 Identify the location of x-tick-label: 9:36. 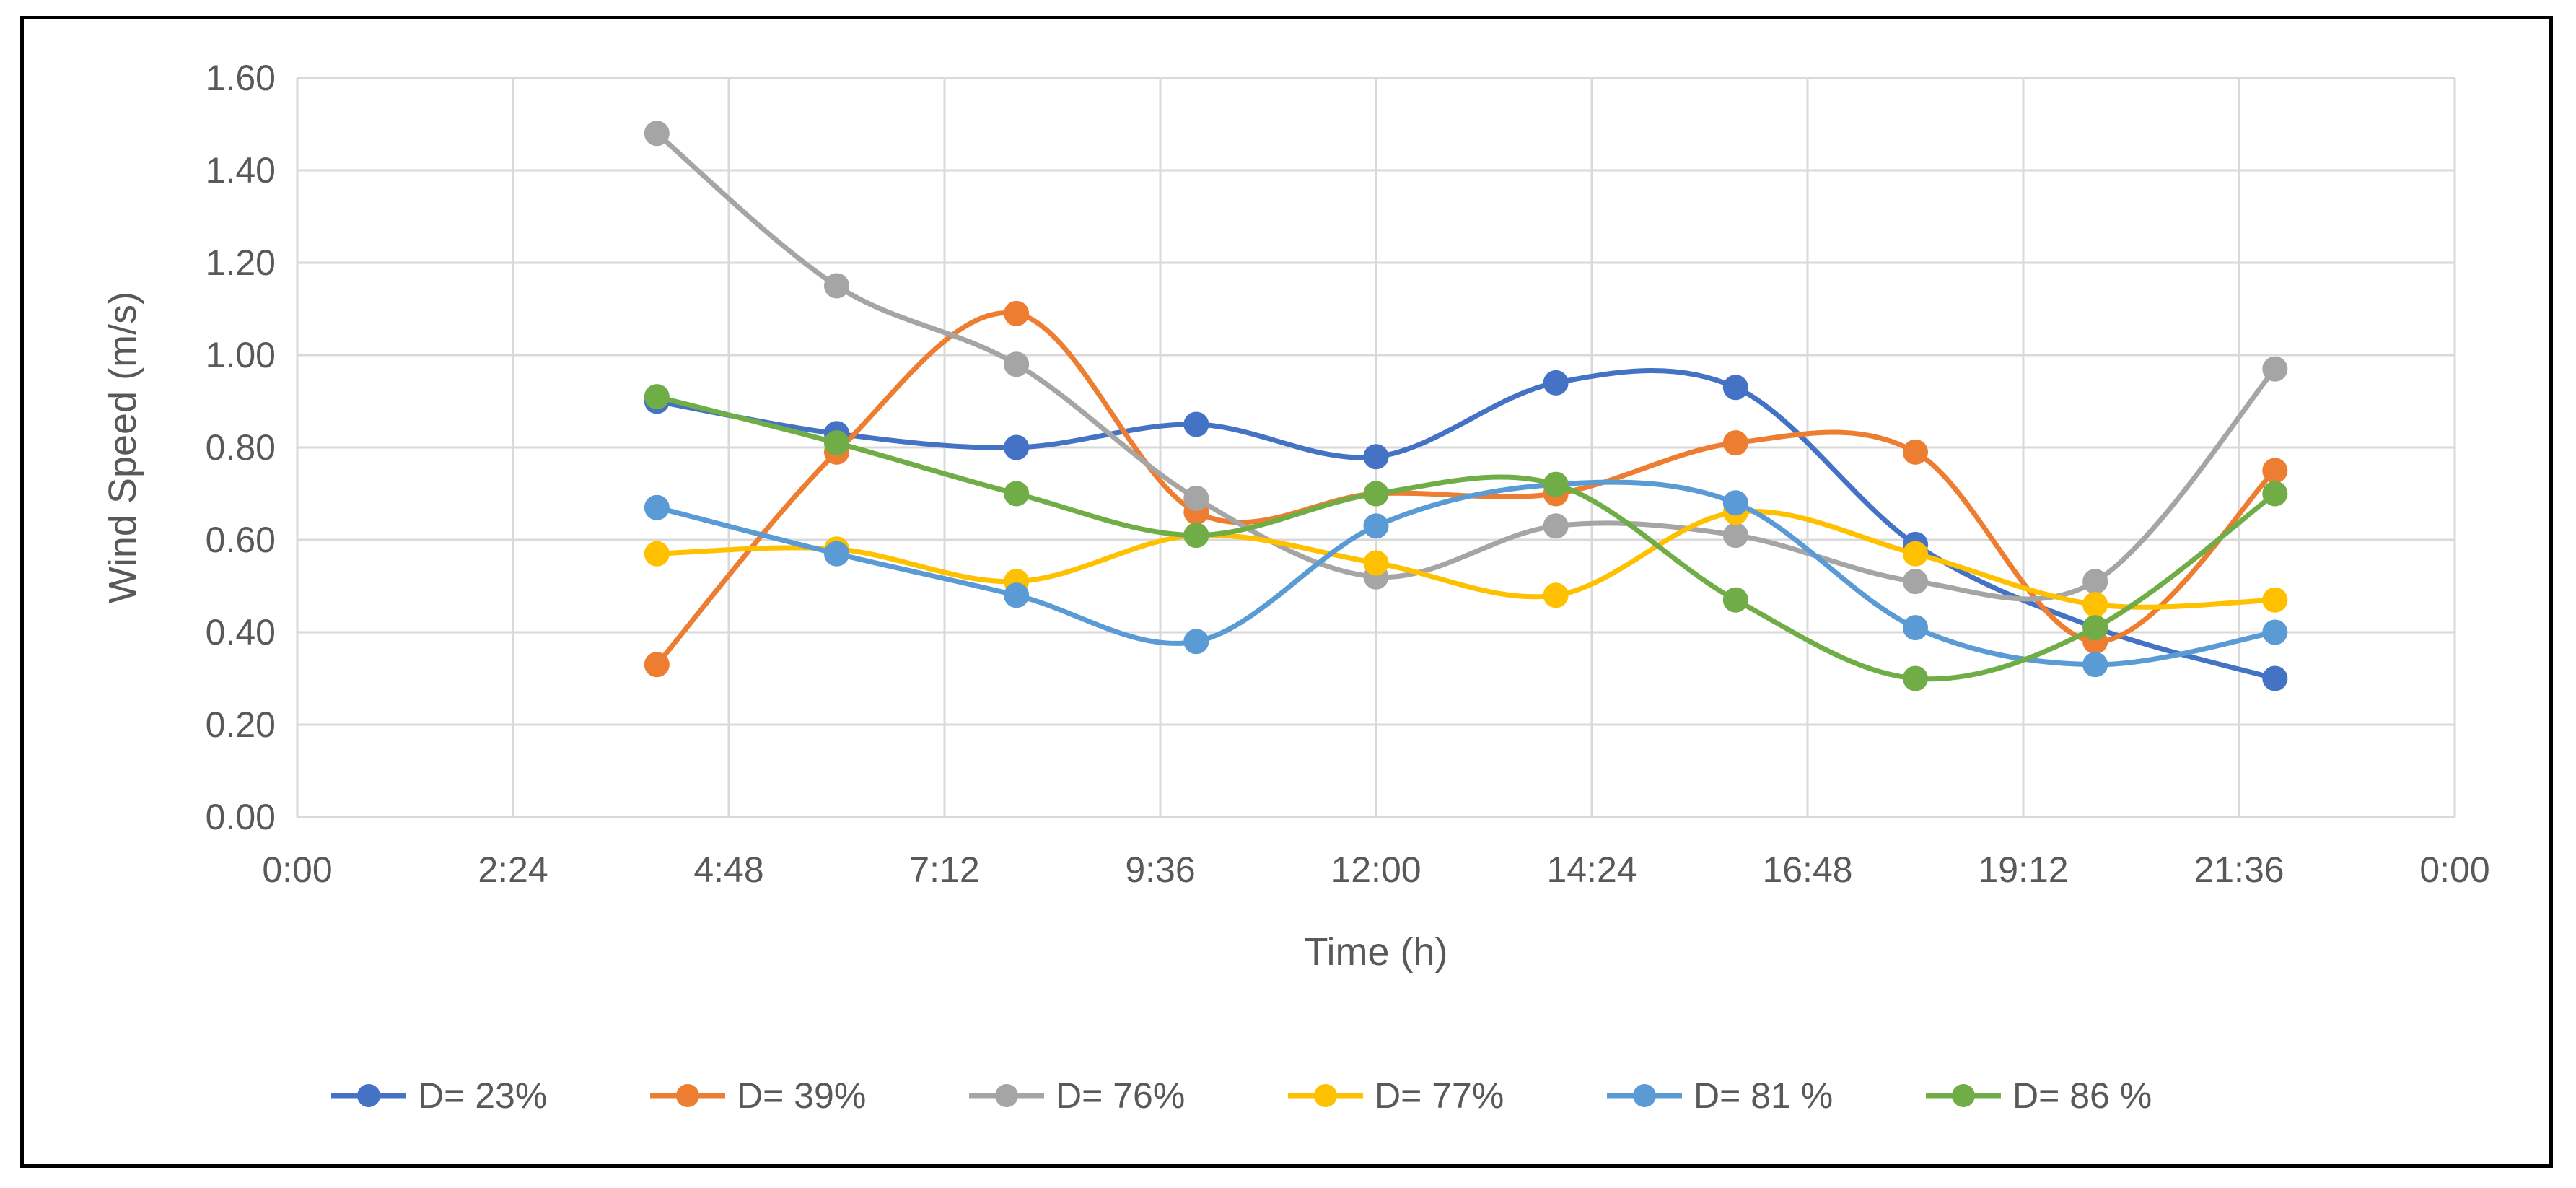
(1160, 869).